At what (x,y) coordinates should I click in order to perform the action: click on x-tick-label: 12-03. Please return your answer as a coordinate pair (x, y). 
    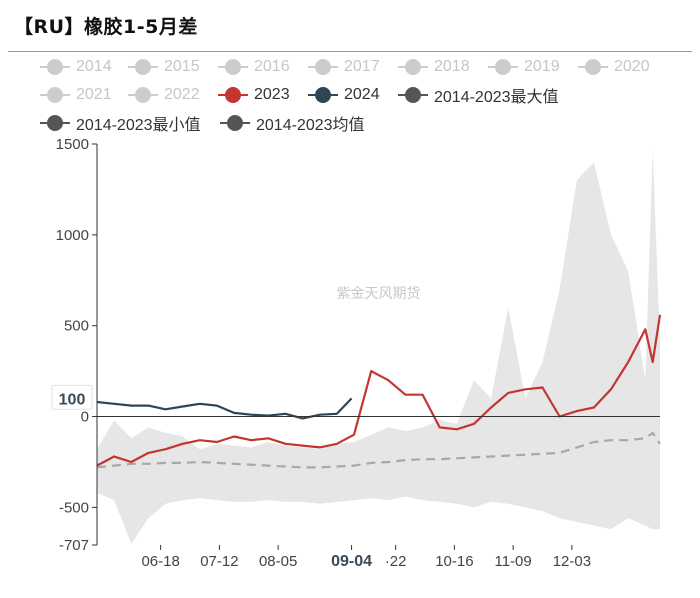
    Looking at the image, I should click on (572, 561).